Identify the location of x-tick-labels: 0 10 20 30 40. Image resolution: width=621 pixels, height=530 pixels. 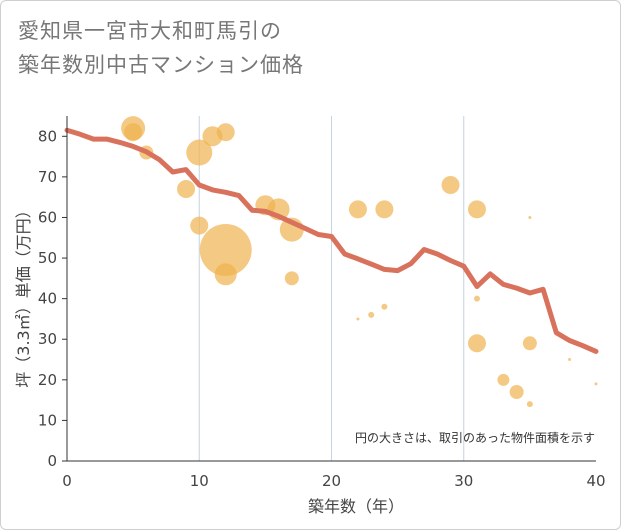
(333, 481).